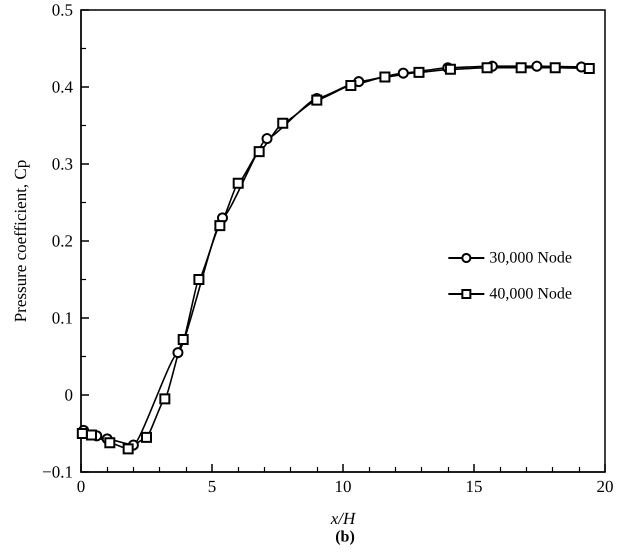 Image resolution: width=617 pixels, height=552 pixels. Describe the element at coordinates (62, 241) in the screenshot. I see `y-tick-label: 0.2` at that location.